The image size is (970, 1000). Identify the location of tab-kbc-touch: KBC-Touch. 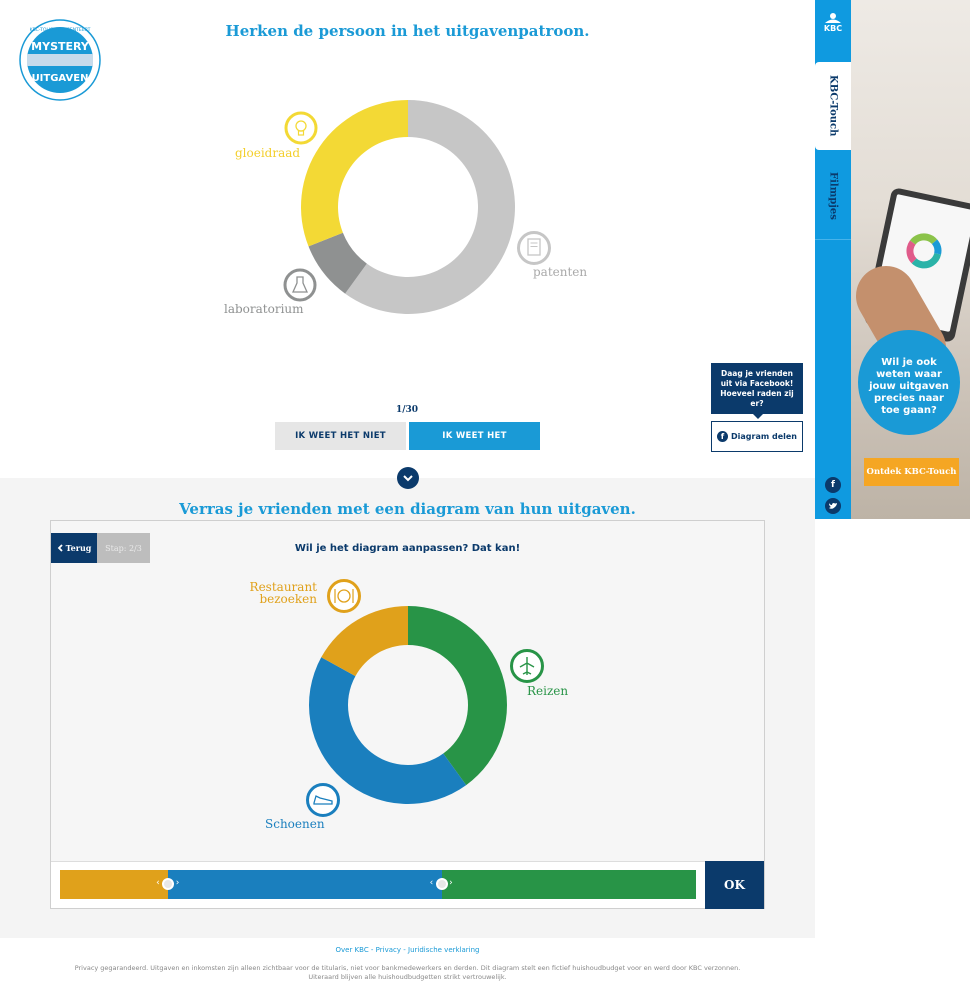
(833, 106).